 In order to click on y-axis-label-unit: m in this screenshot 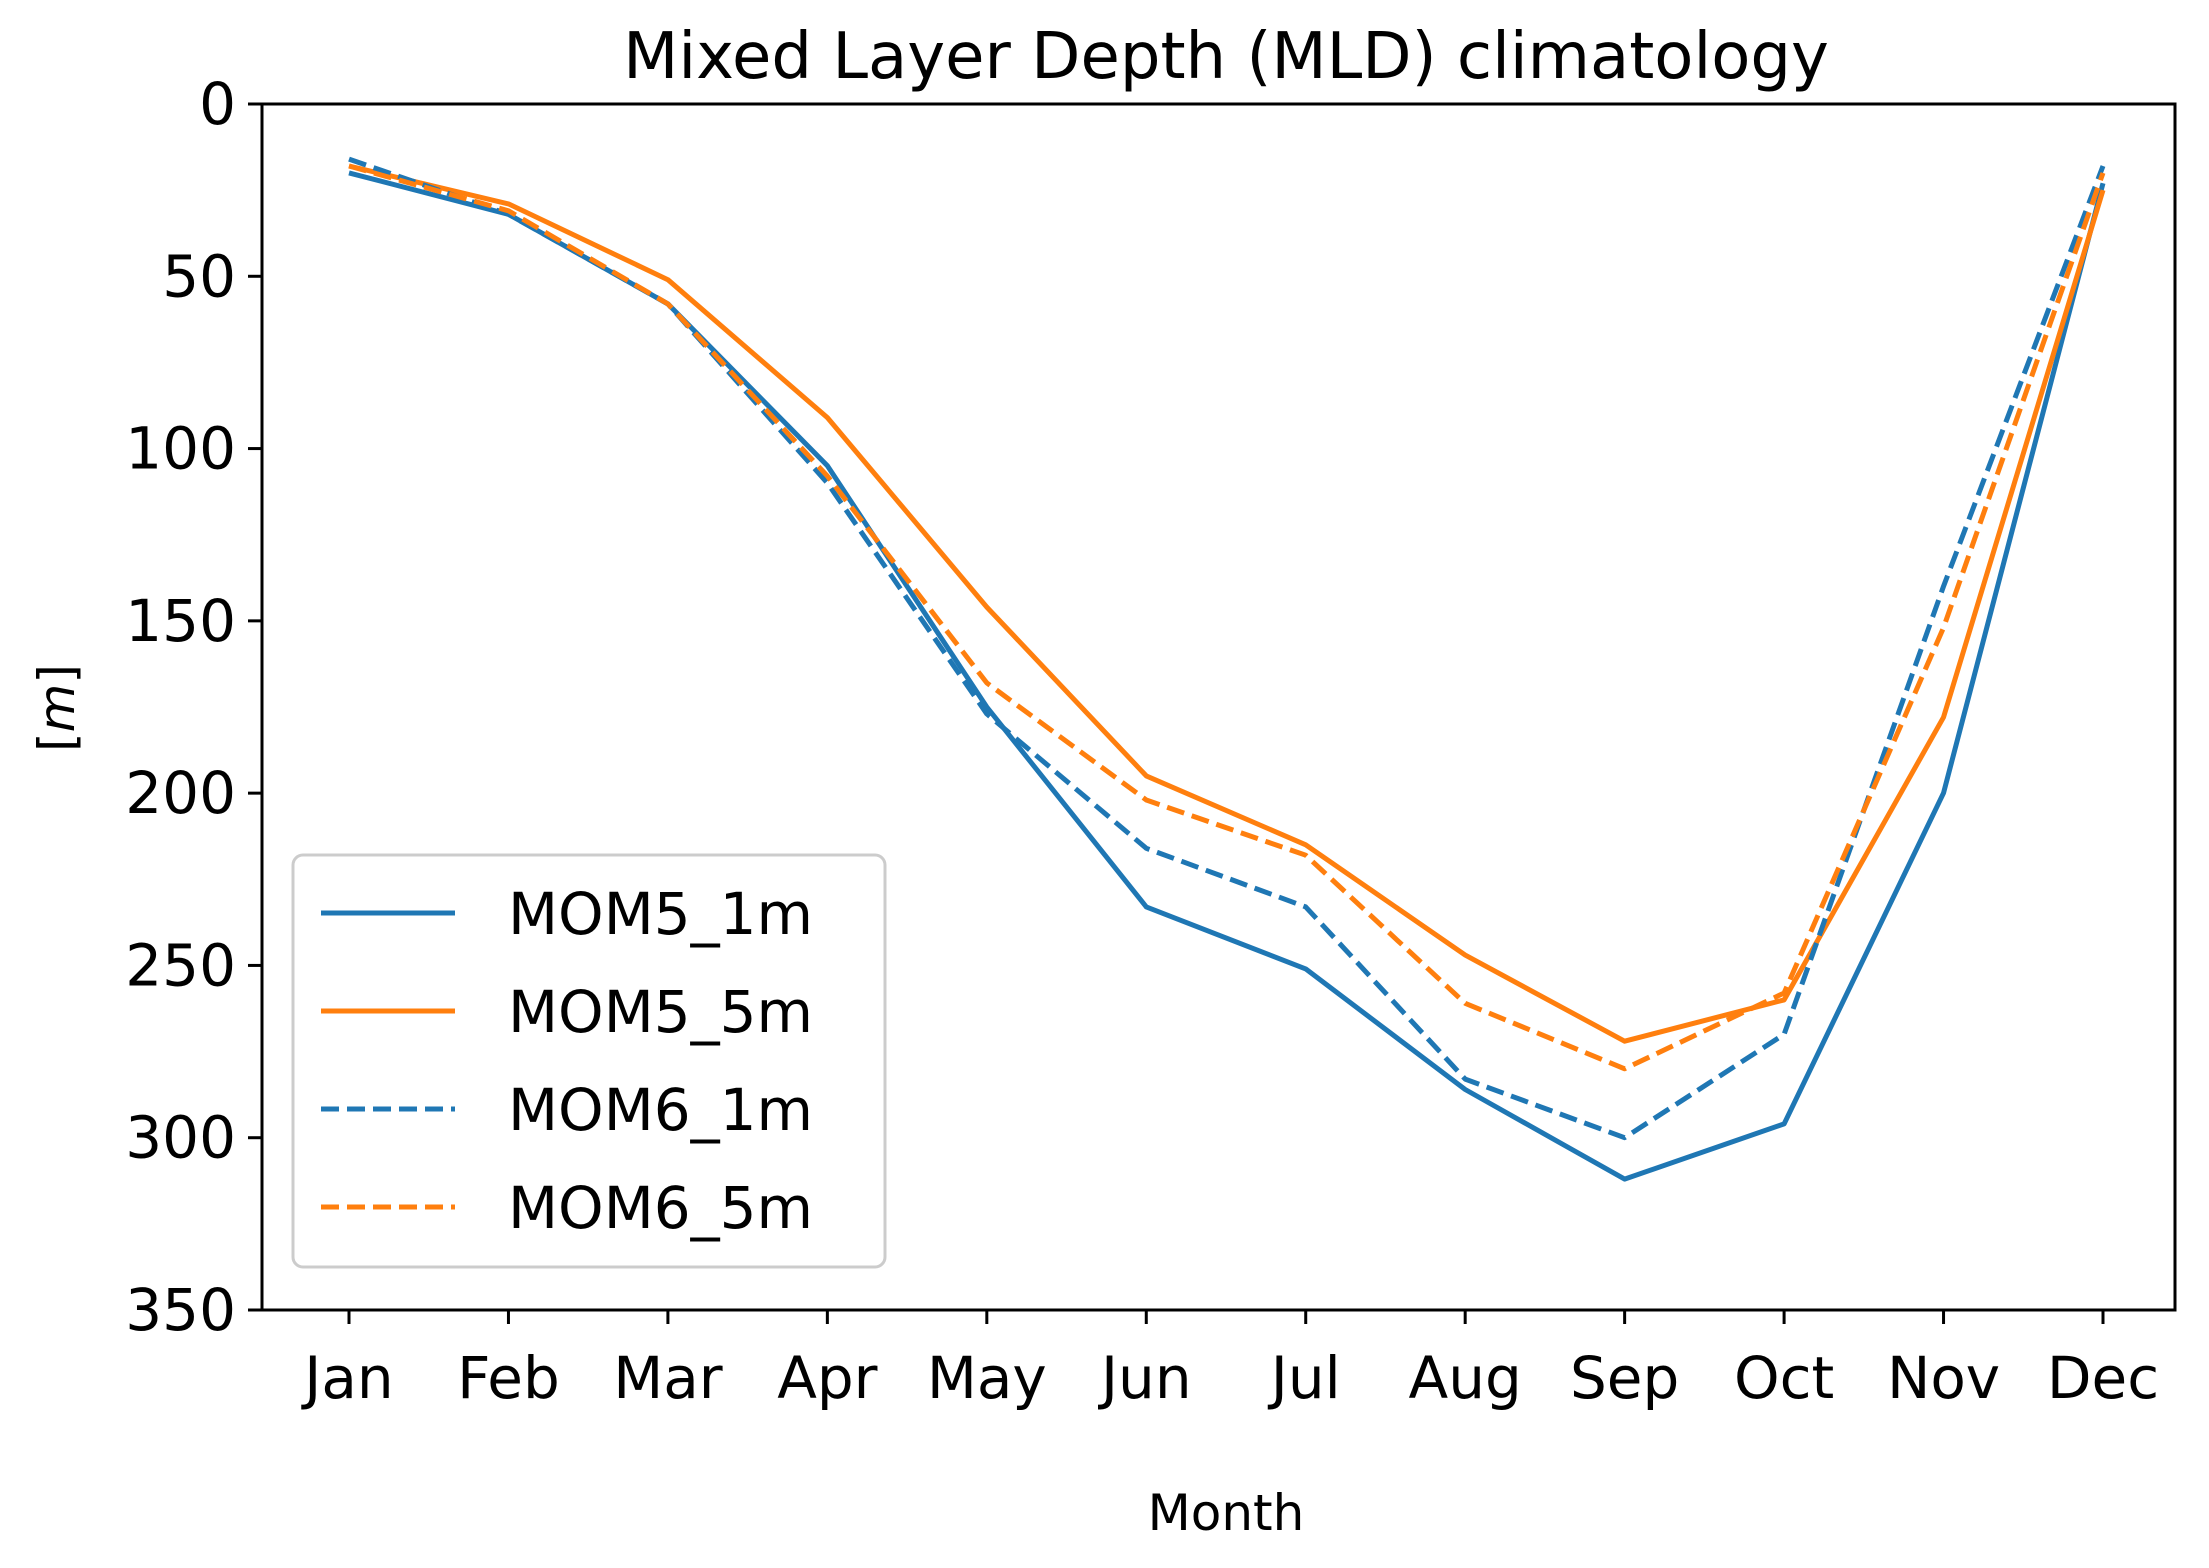, I will do `click(57, 708)`.